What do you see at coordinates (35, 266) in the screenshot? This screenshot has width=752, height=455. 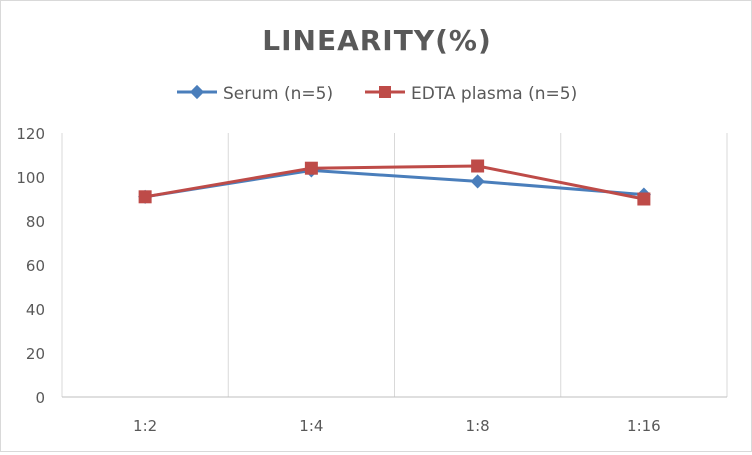 I see `y-tick-label: 60` at bounding box center [35, 266].